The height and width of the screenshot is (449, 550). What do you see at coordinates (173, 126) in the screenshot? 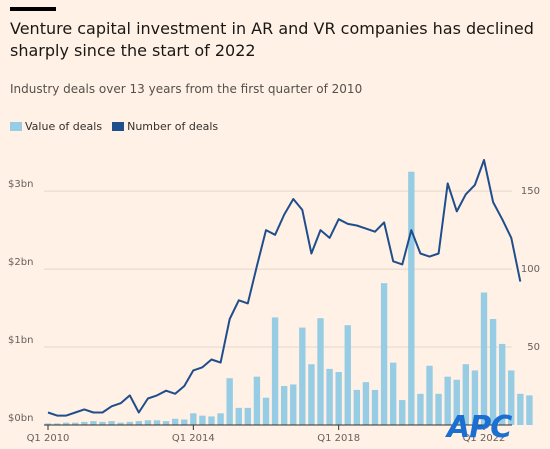
I see `legend-label-number: Number of deals` at bounding box center [173, 126].